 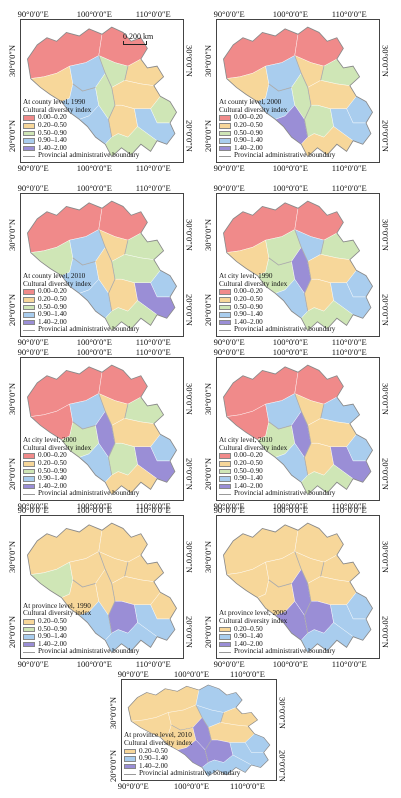 I want to click on choropleth-map, so click(x=298, y=266).